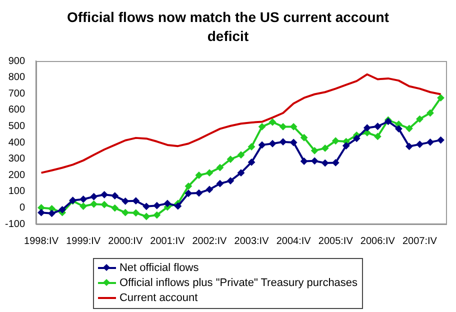 This screenshot has height=312, width=456. Describe the element at coordinates (125, 241) in the screenshot. I see `x-tick-label: 2000:IV` at that location.